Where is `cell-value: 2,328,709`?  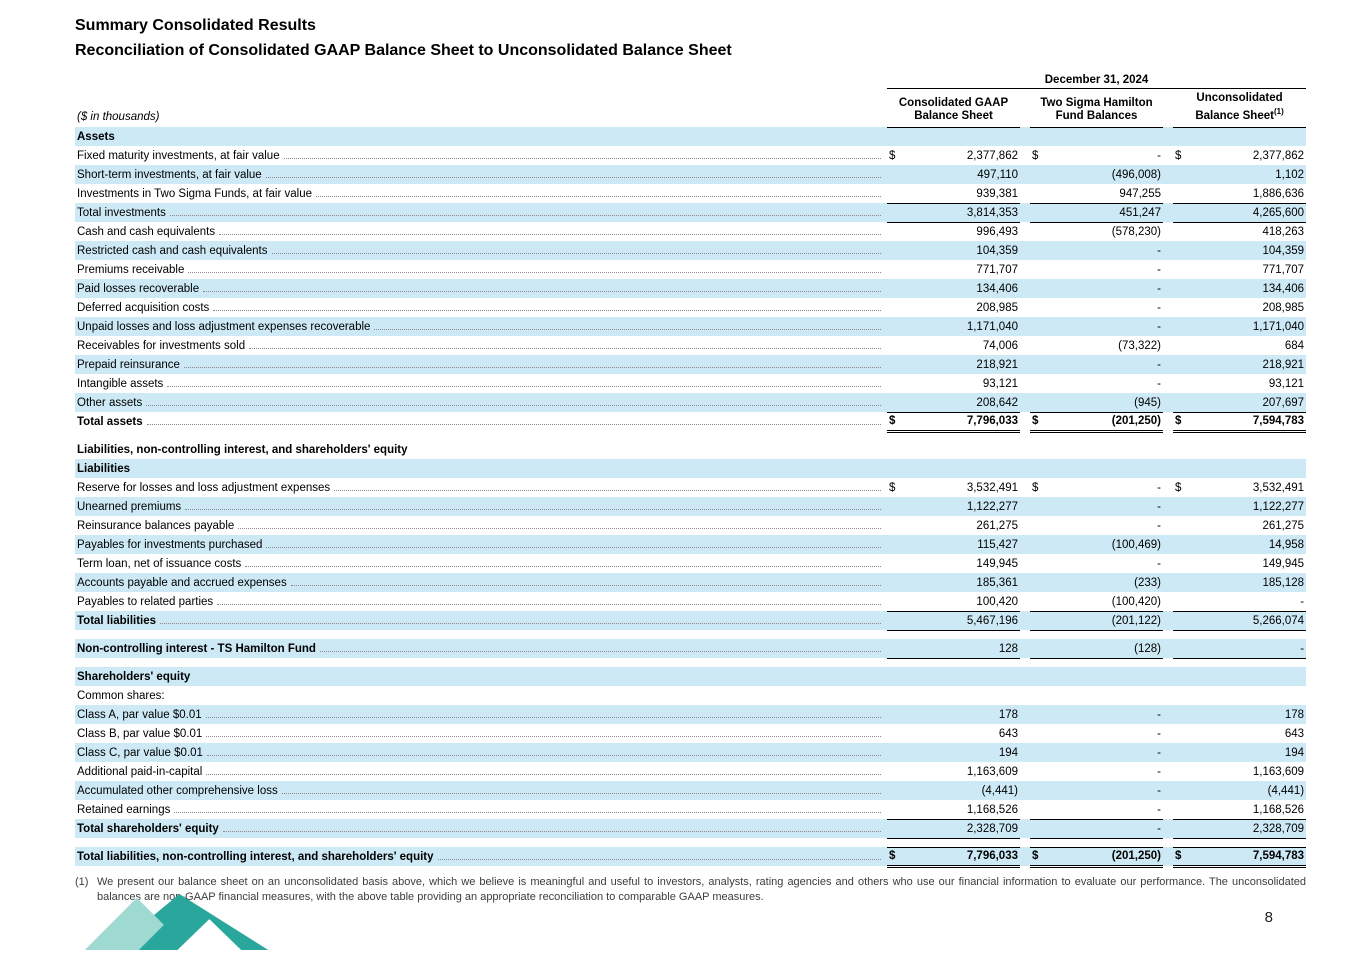
cell-value: 2,328,709 is located at coordinates (963, 828).